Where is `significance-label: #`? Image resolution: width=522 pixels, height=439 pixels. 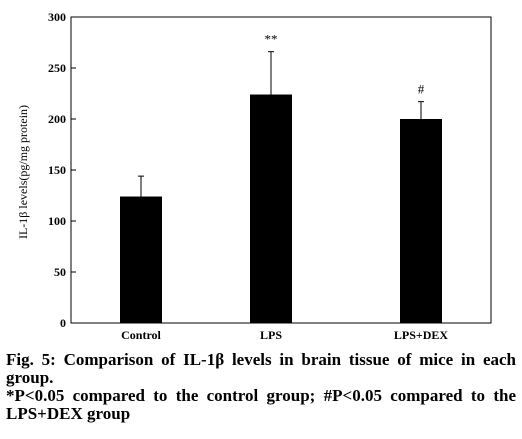
significance-label: # is located at coordinates (421, 89).